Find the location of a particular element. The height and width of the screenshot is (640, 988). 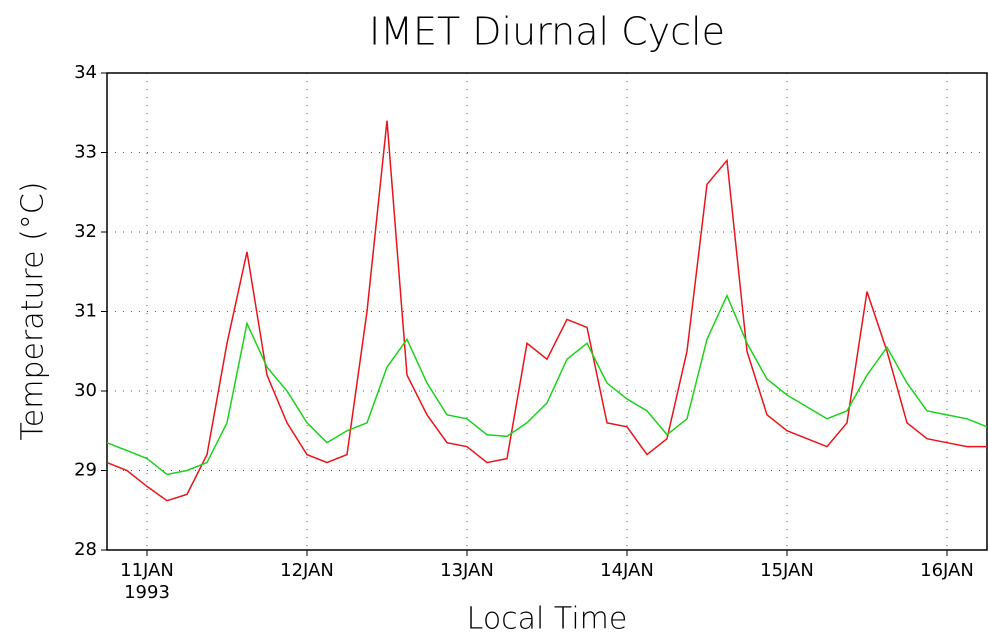

y-tick-label: 30 is located at coordinates (85, 390).